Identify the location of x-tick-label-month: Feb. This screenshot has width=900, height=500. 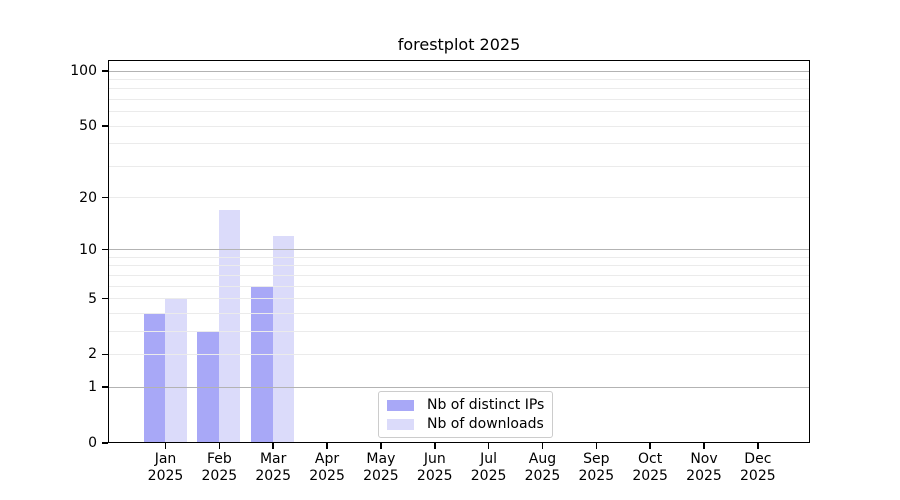
(219, 459).